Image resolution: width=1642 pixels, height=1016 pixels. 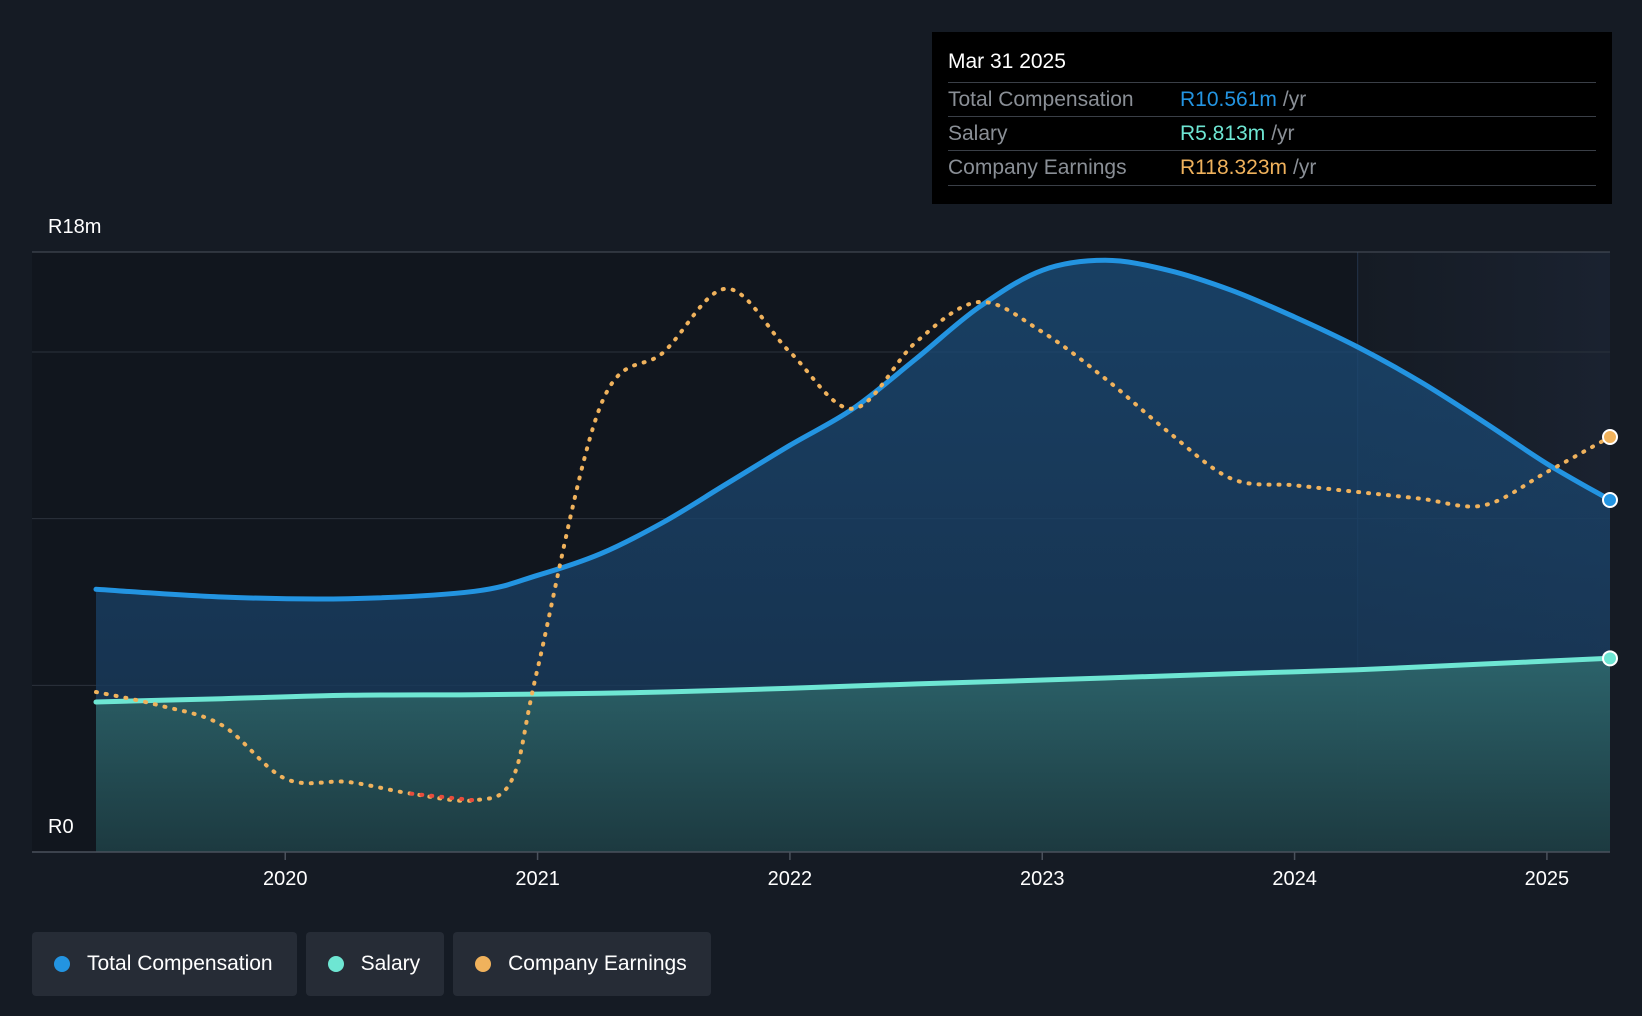 I want to click on tooltip-value: R5.813m/yr, so click(x=1237, y=133).